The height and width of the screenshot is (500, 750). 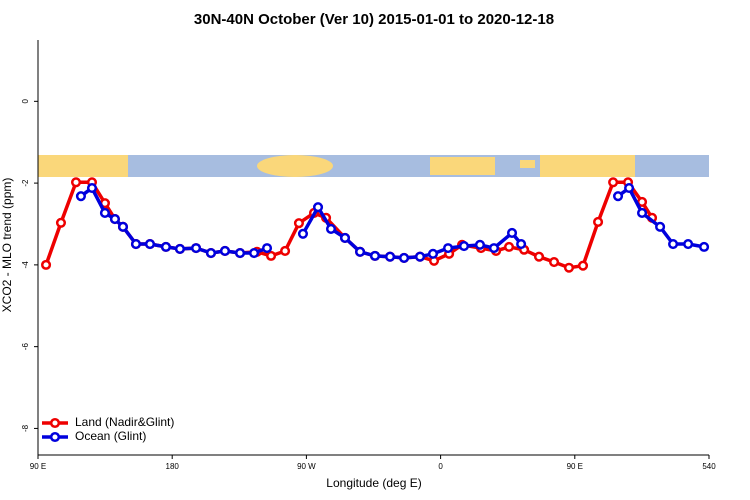 What do you see at coordinates (7, 245) in the screenshot?
I see `y-axis-label: XCO2 - MLO trend (ppm)` at bounding box center [7, 245].